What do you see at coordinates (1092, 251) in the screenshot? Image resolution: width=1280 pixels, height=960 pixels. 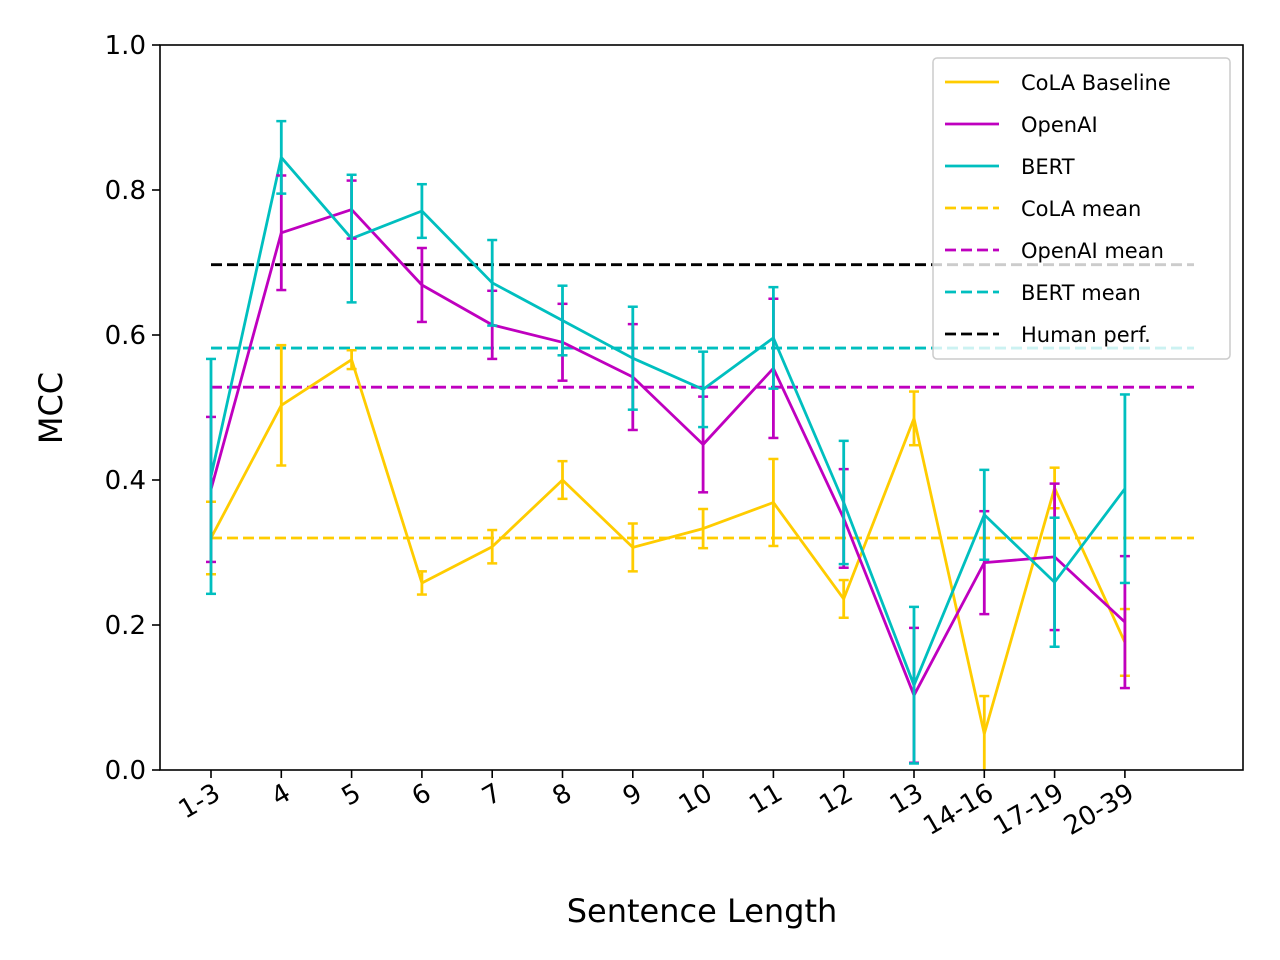 I see `legend-label: OpenAI mean` at bounding box center [1092, 251].